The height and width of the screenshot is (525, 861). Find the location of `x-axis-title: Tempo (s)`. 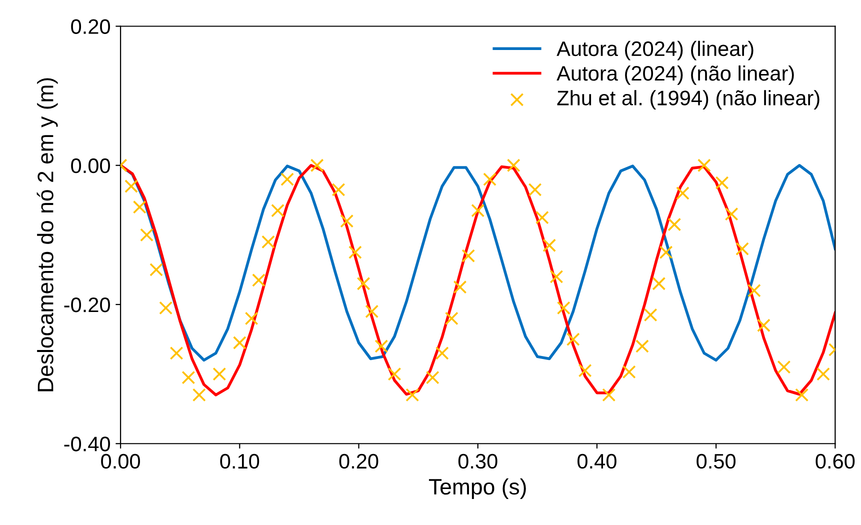

x-axis-title: Tempo (s) is located at coordinates (477, 489).